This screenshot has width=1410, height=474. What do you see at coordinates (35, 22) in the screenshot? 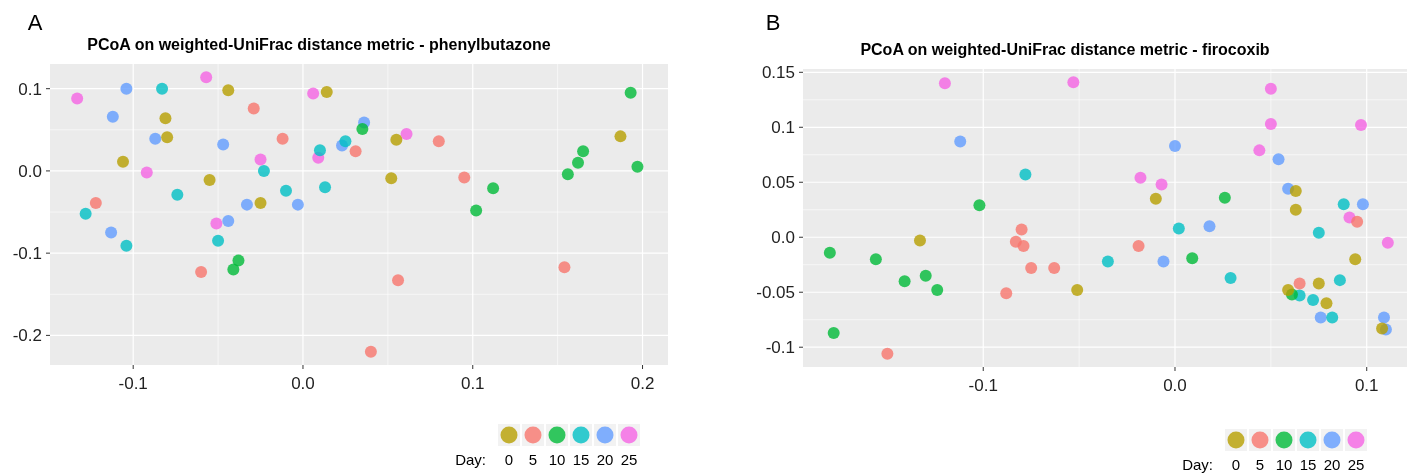
I see `text: A` at bounding box center [35, 22].